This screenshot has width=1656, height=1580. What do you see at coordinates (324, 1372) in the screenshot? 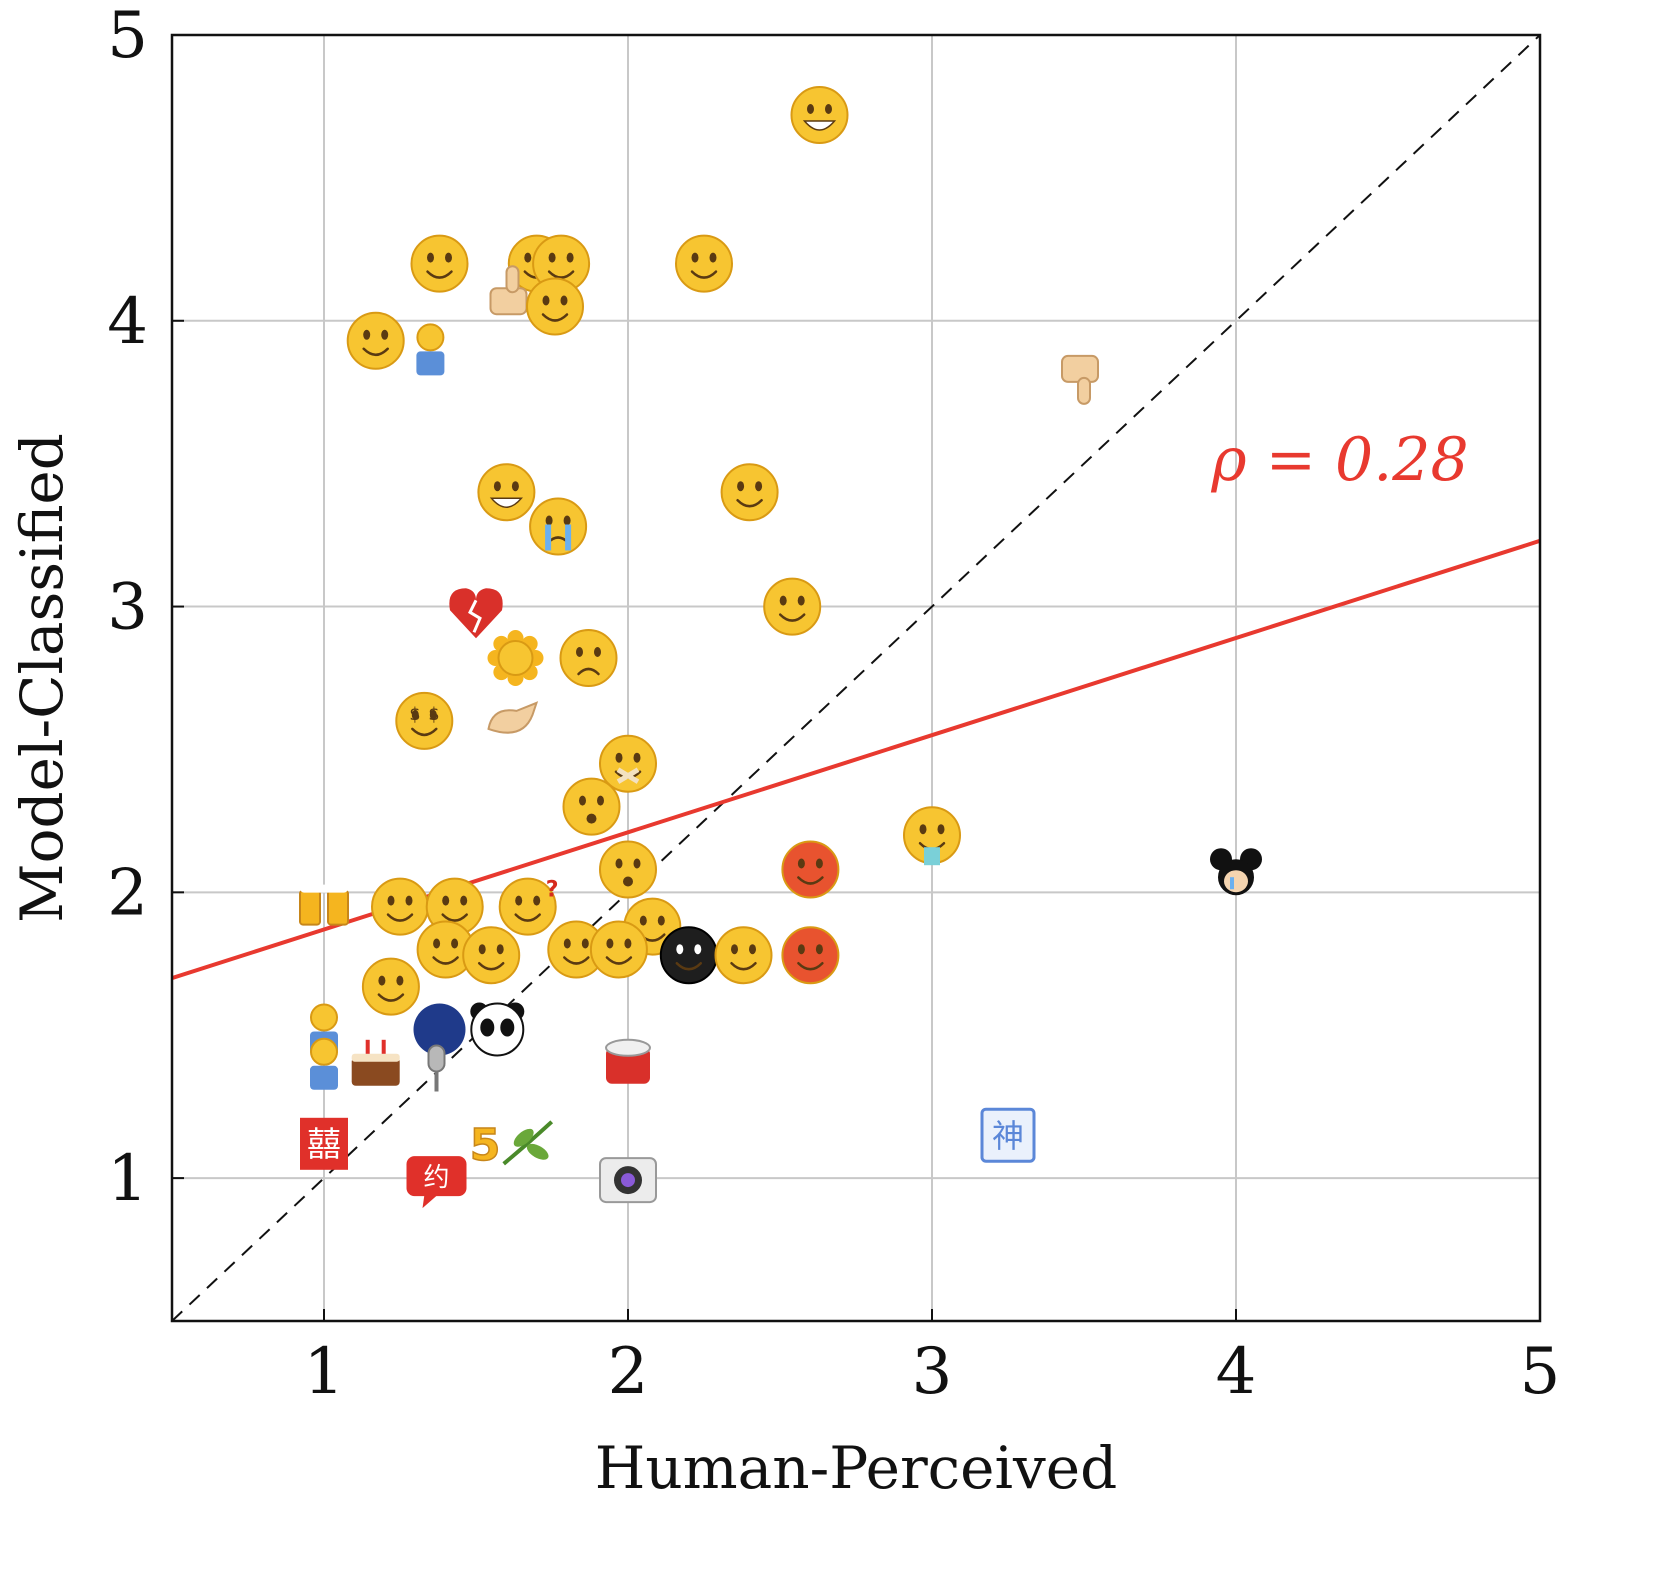
I see `x-tick-label: 1` at bounding box center [324, 1372].